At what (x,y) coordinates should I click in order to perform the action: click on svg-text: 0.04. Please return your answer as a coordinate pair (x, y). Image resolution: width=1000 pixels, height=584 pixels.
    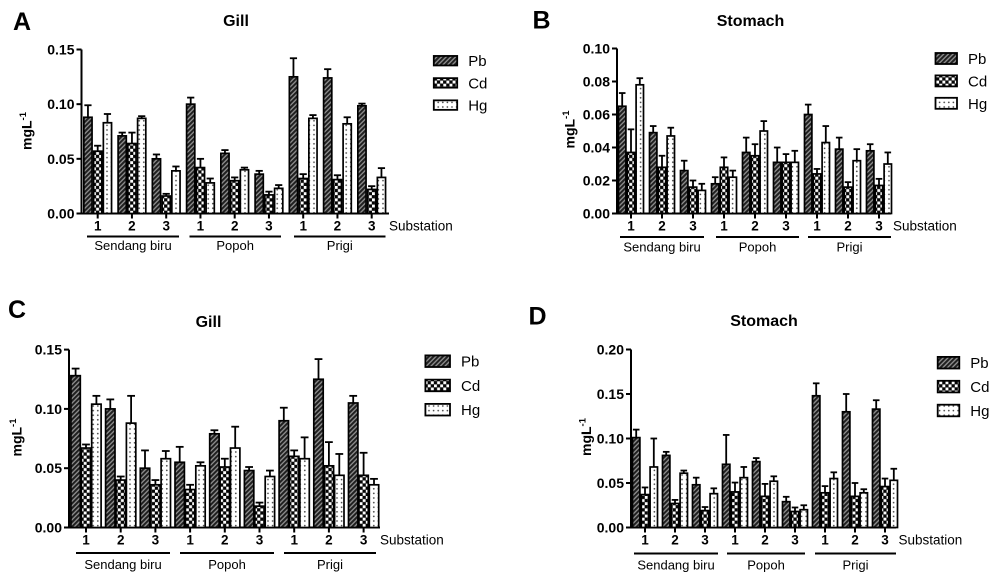
    Looking at the image, I should click on (596, 148).